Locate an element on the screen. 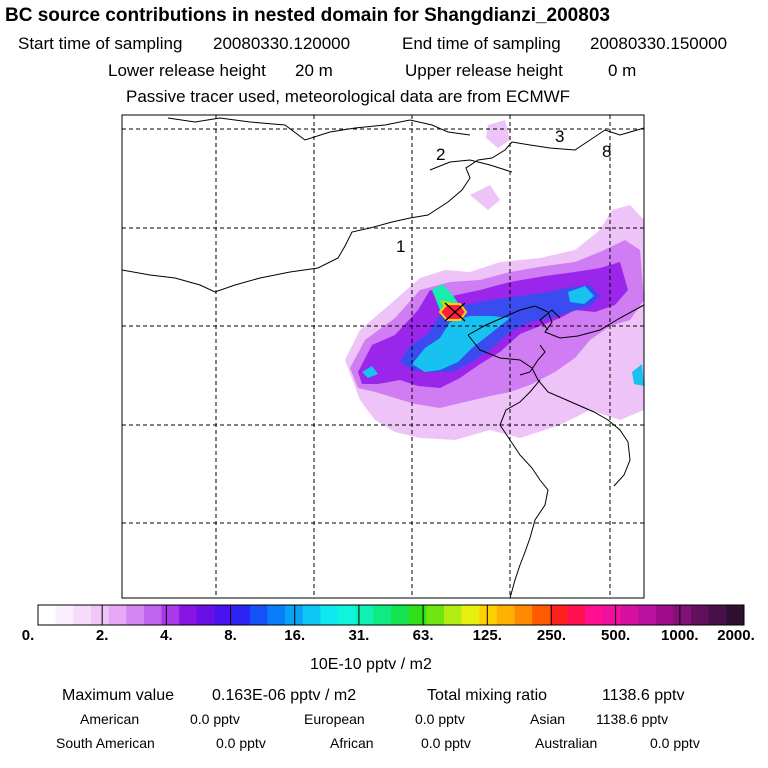  total-mixing-value: 1138.6 pptv is located at coordinates (643, 695).